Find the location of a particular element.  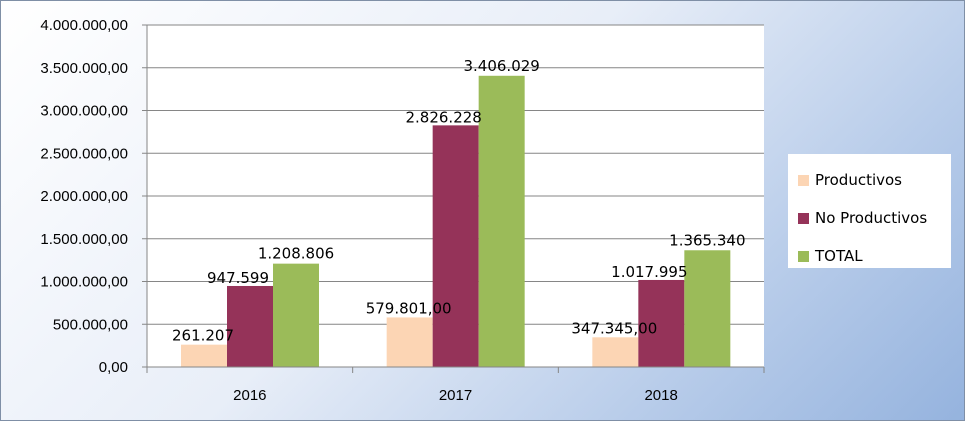

x-tick-label: 2016 is located at coordinates (249, 395).